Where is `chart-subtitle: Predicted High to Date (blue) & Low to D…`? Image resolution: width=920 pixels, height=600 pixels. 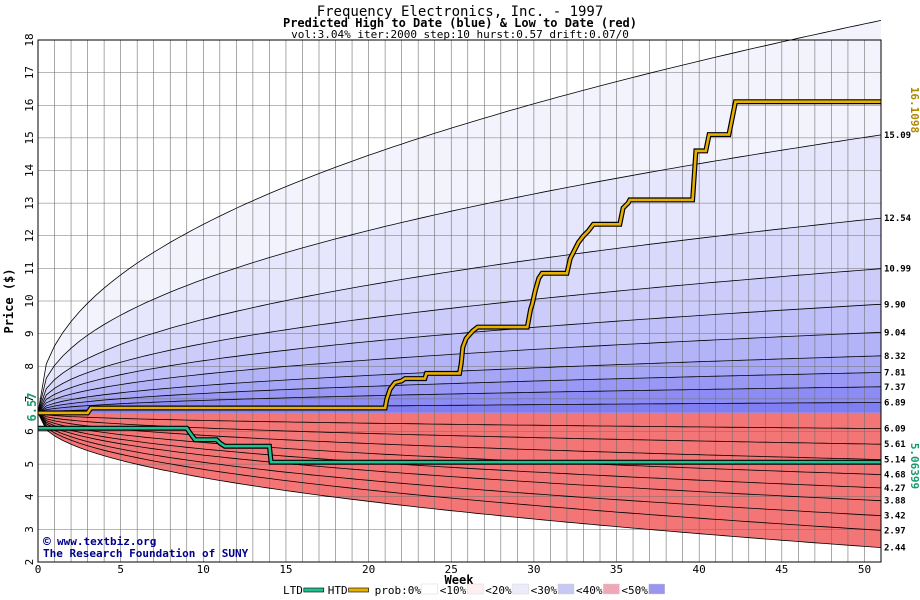
chart-subtitle: Predicted High to Date (blue) & Low to D… is located at coordinates (460, 23).